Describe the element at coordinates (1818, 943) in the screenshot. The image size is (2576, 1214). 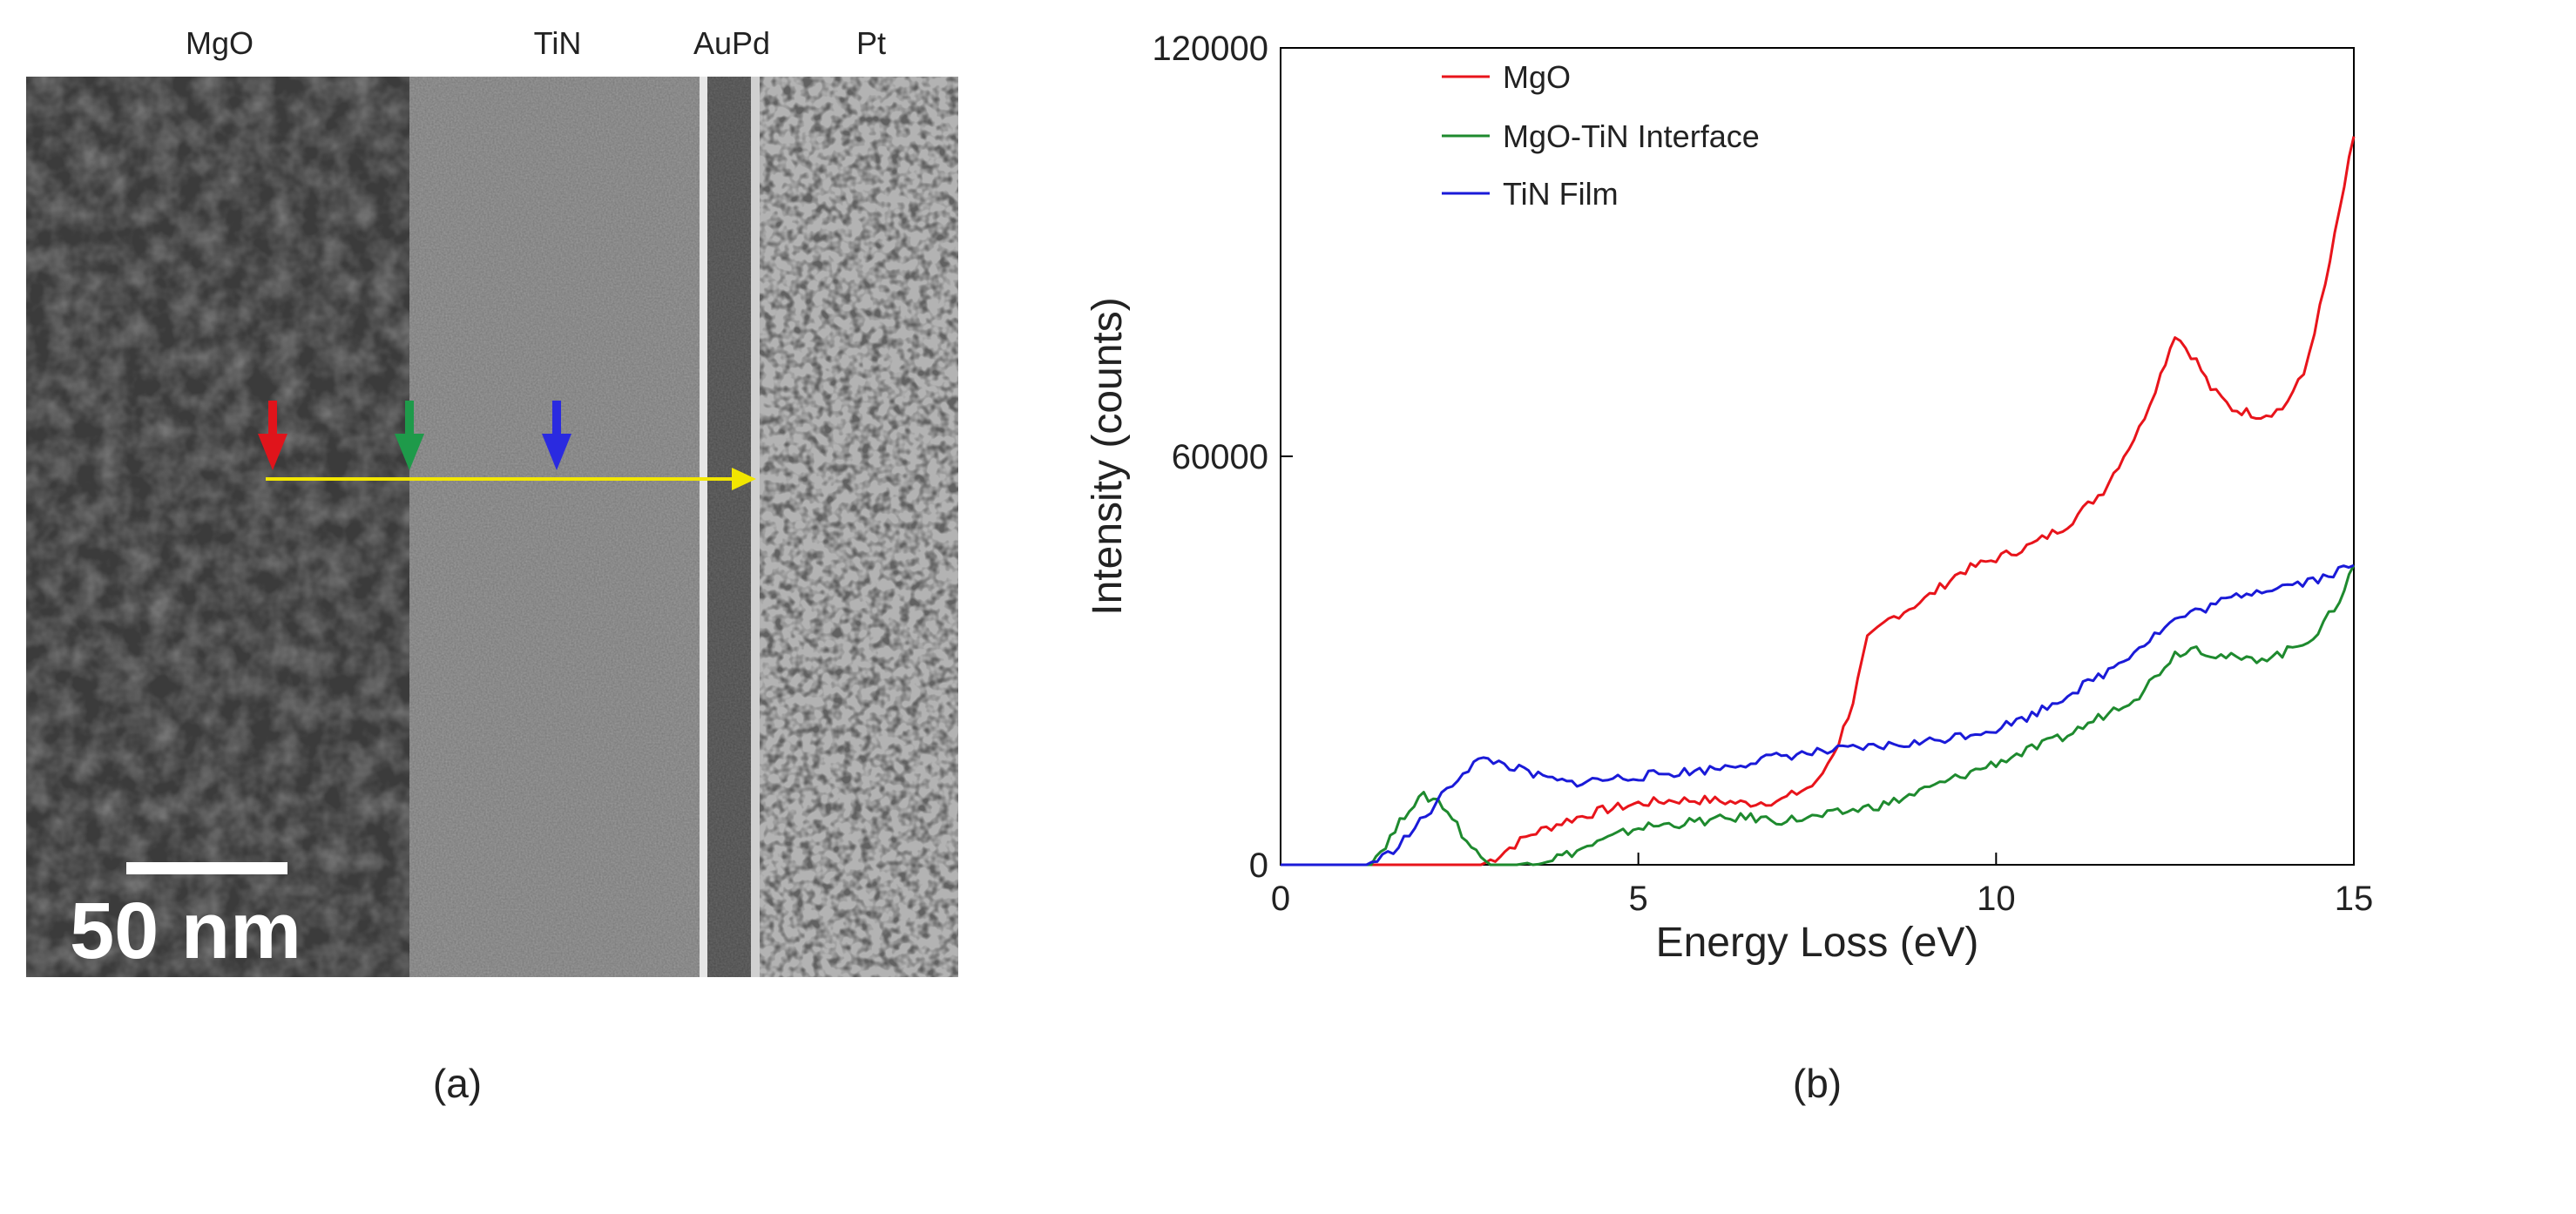
I see `x-axis-label: Energy Loss (eV)` at that location.